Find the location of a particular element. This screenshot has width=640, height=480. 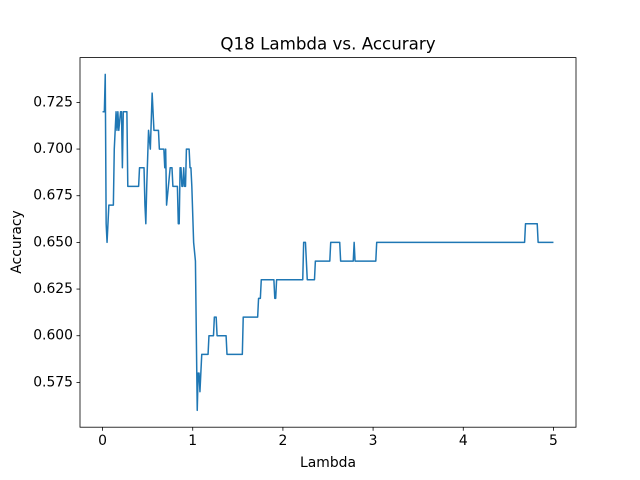

y-tick-label: 0.575 is located at coordinates (53, 382).